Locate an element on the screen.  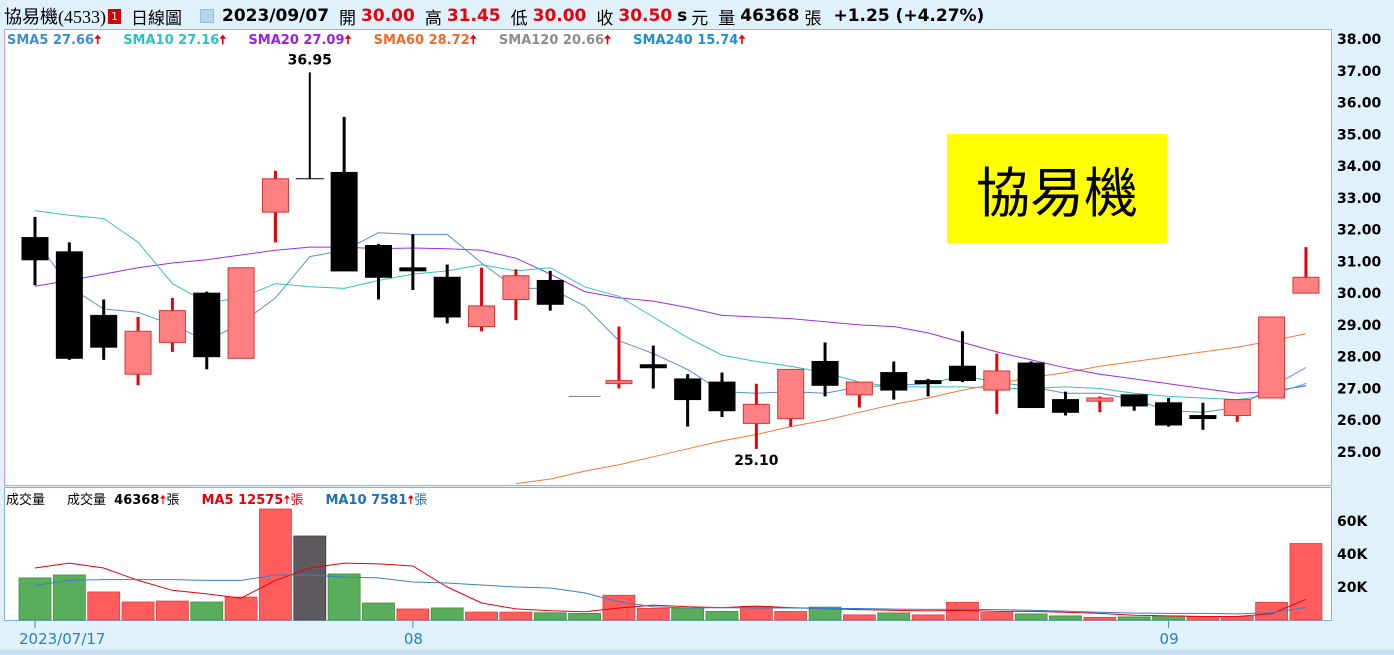
open-label: 開 is located at coordinates (348, 18).